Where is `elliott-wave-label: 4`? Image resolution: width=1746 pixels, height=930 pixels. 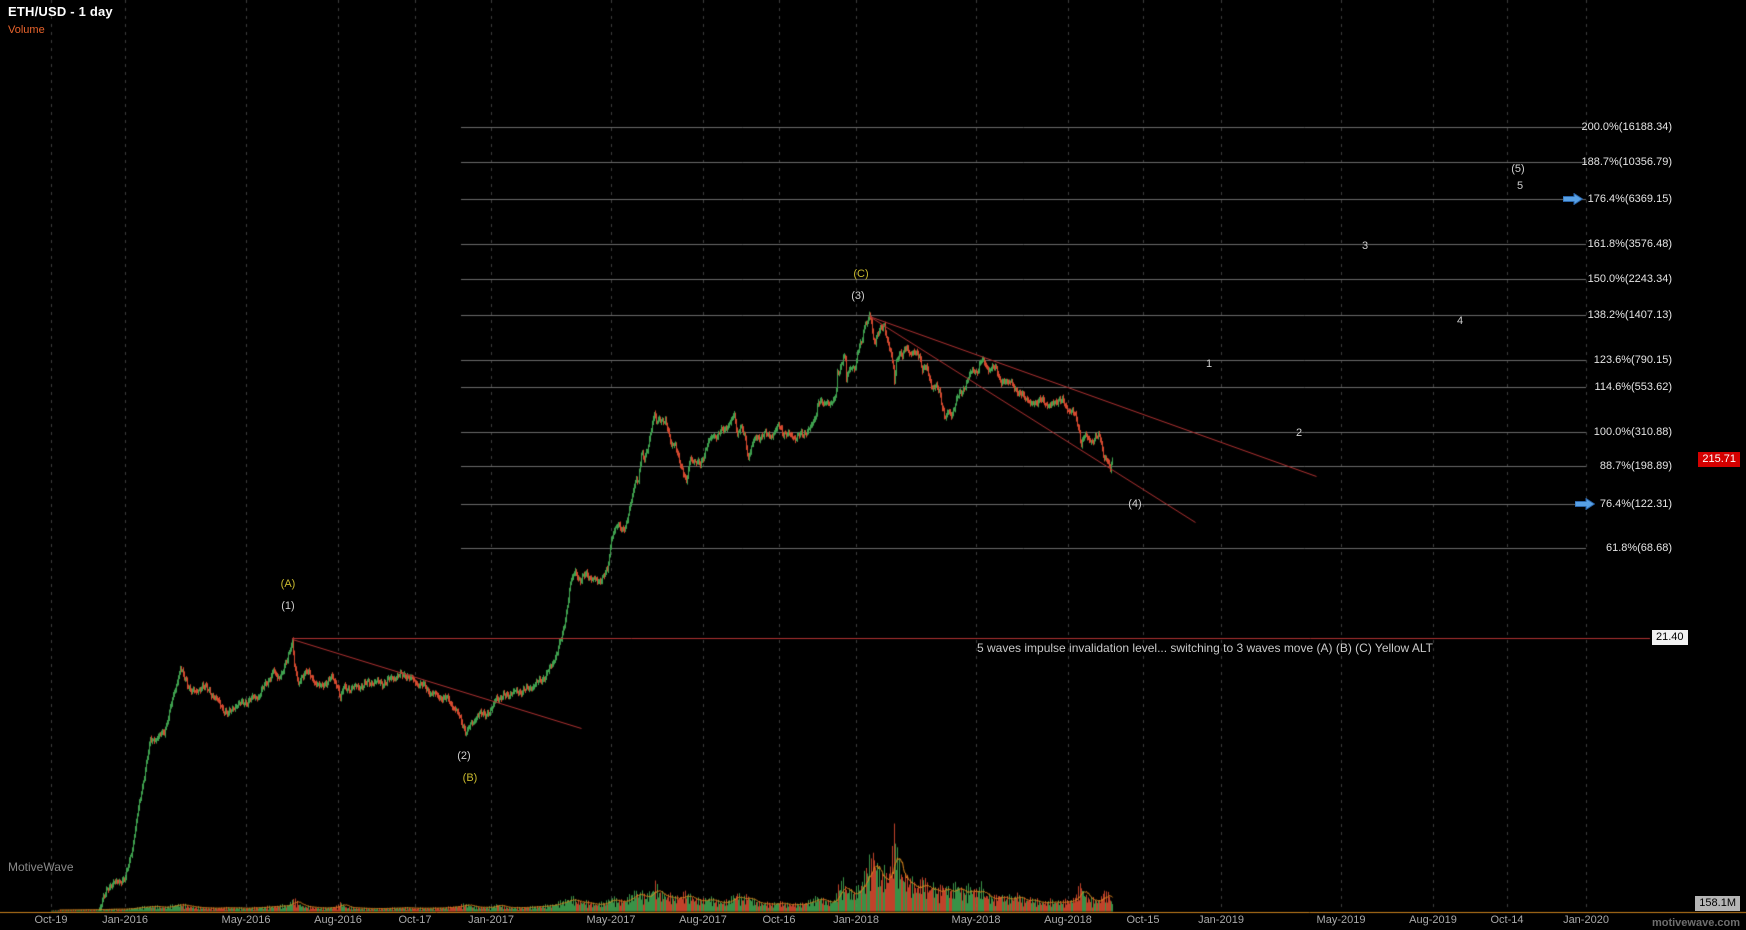
elliott-wave-label: 4 is located at coordinates (1460, 321).